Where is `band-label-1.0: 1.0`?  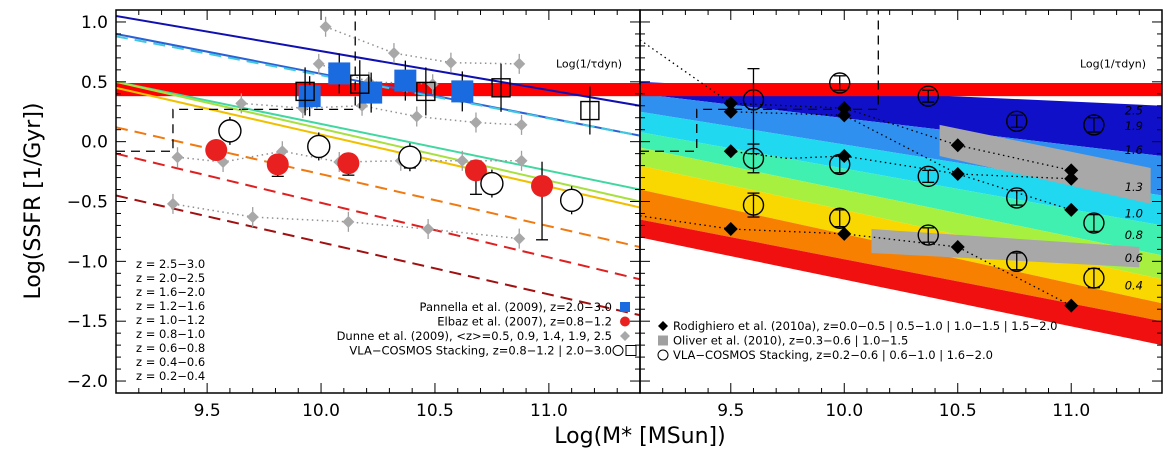 band-label-1.0: 1.0 is located at coordinates (1134, 213).